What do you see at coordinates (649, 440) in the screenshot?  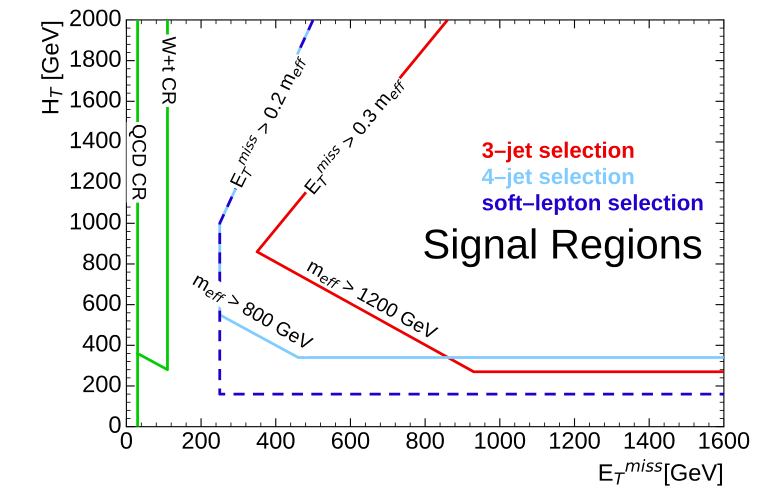 I see `x-tick-label: 1400` at bounding box center [649, 440].